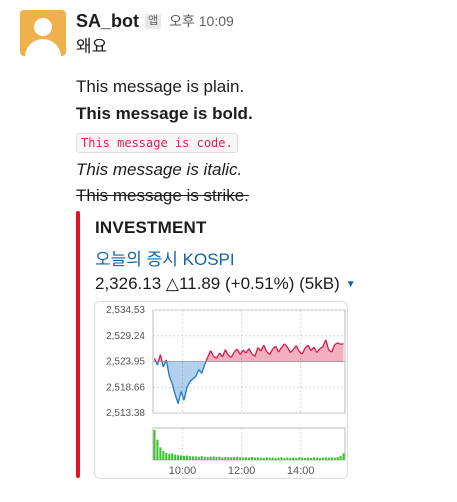 The height and width of the screenshot is (502, 457). What do you see at coordinates (165, 259) in the screenshot?
I see `attachment-link: 오늘의 증시 KOSPI` at bounding box center [165, 259].